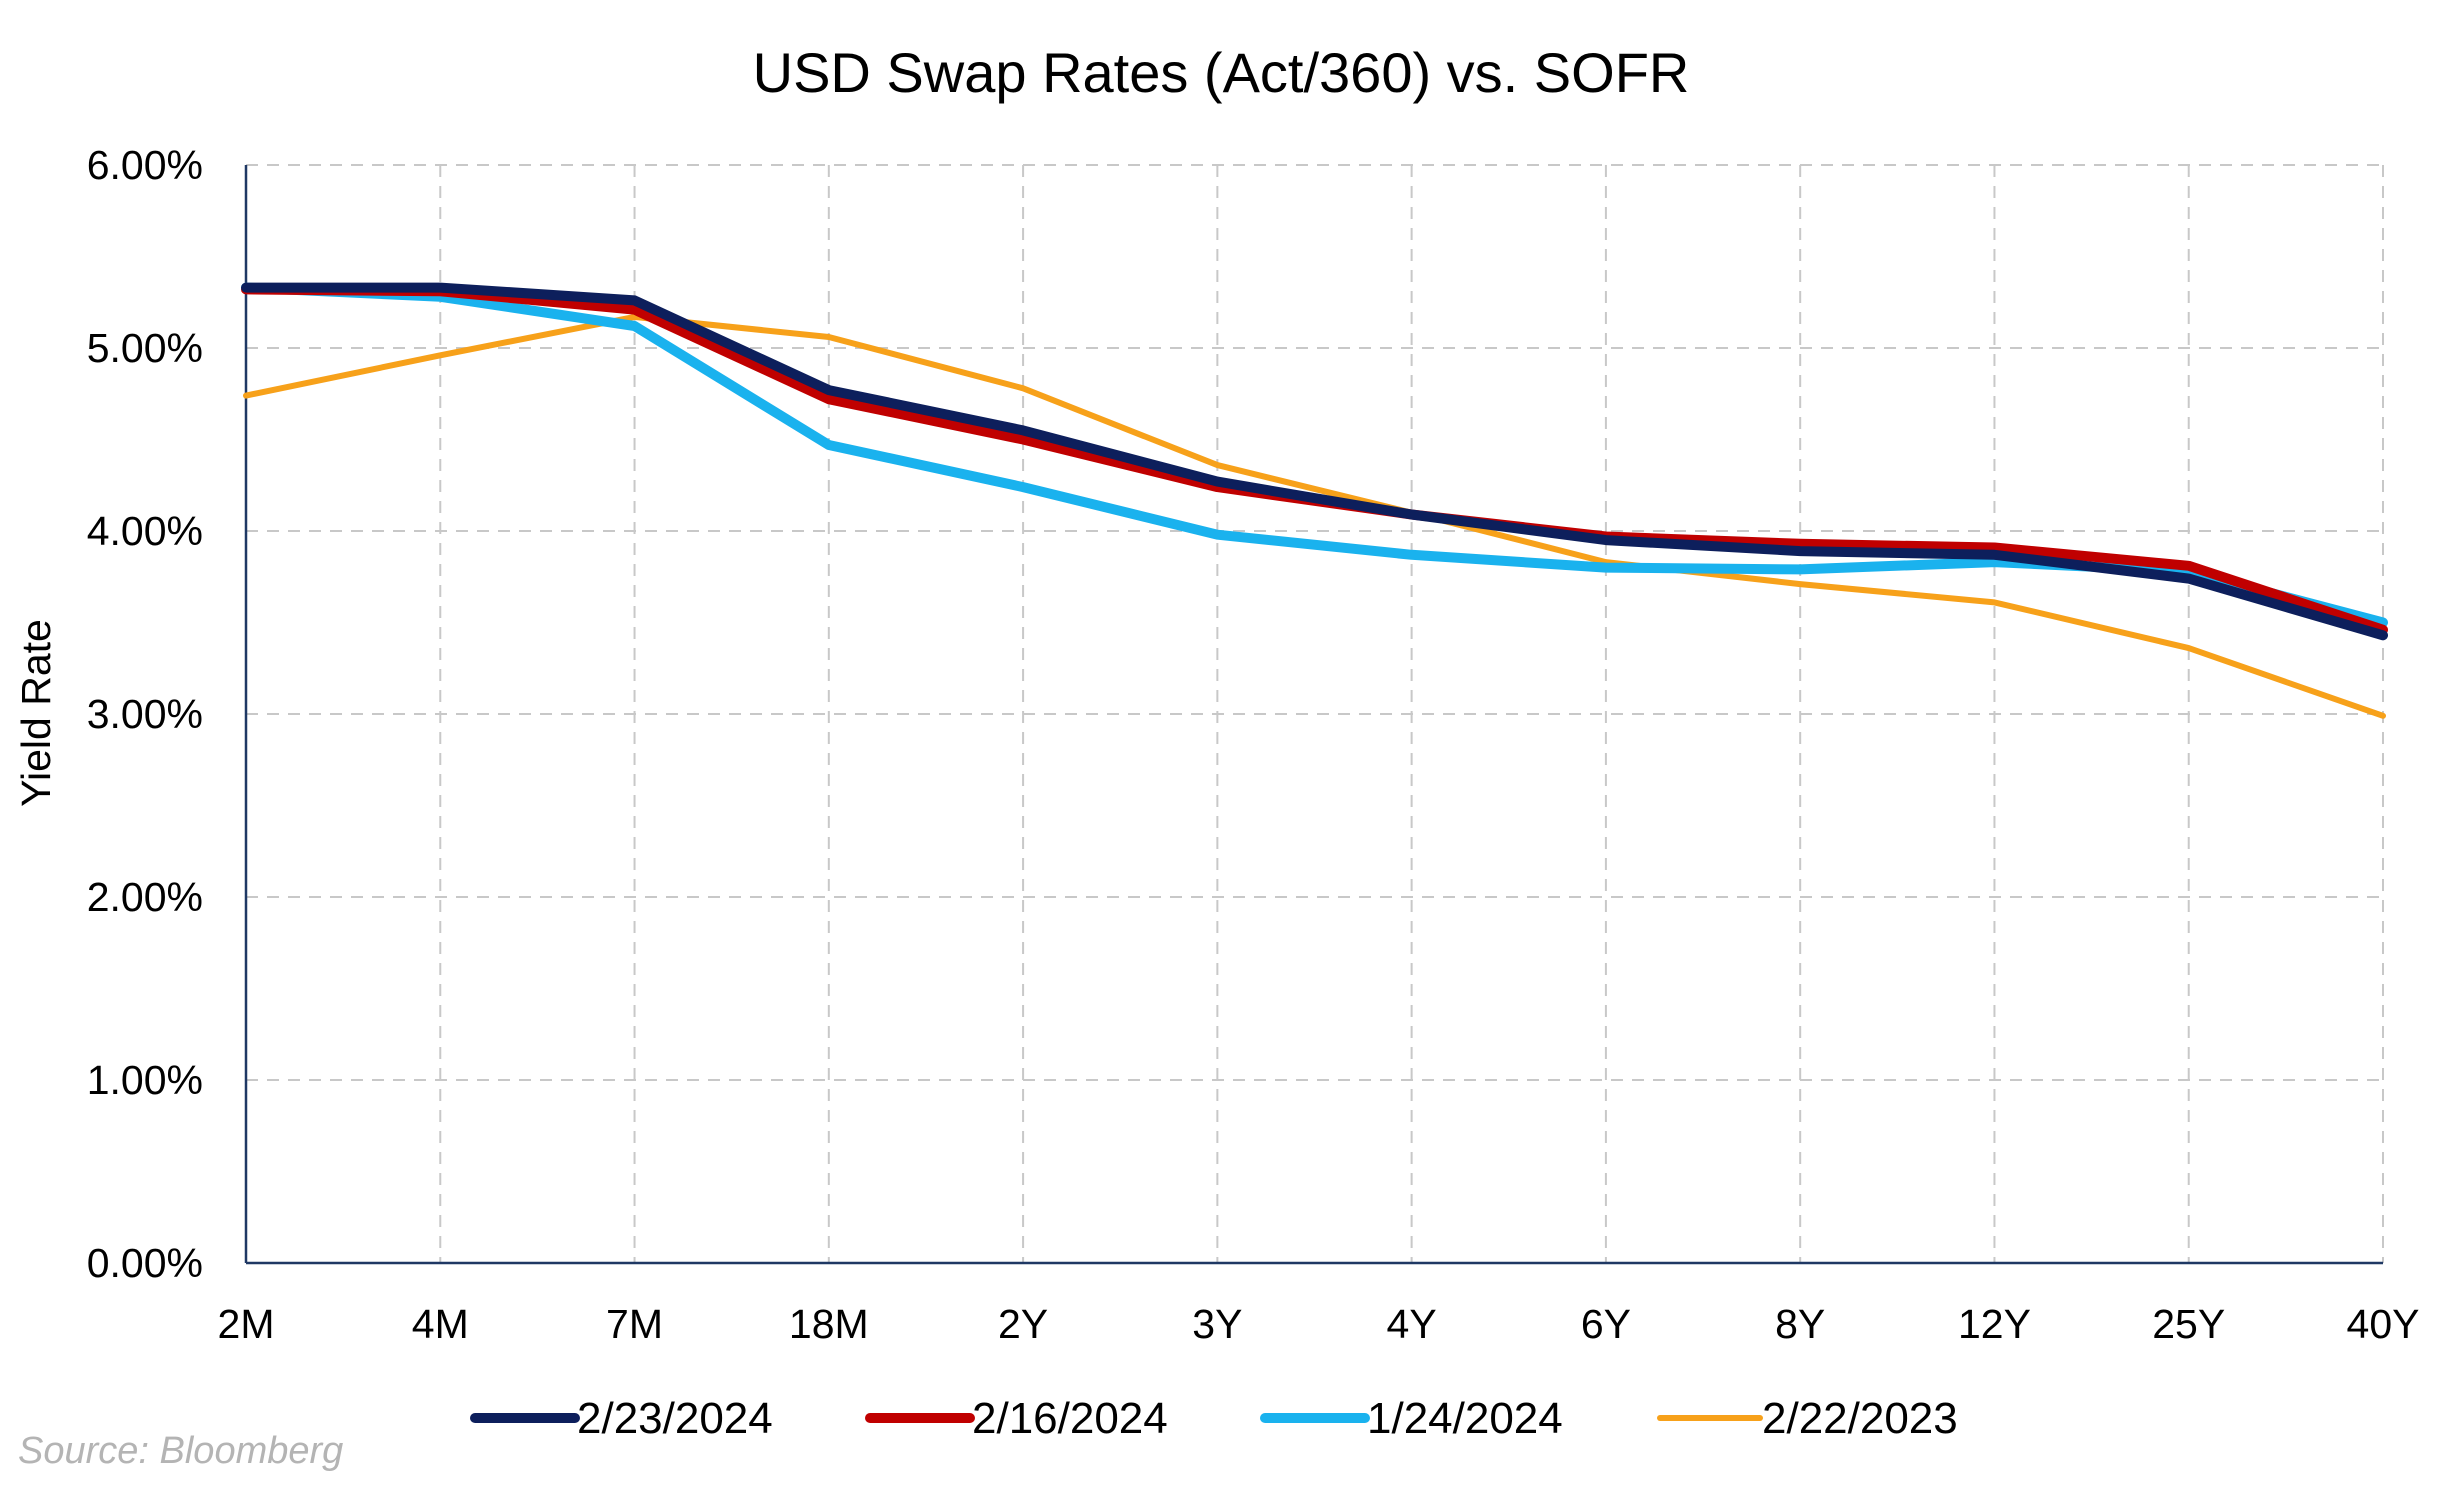 This screenshot has width=2442, height=1485. What do you see at coordinates (145, 1080) in the screenshot?
I see `y-tick-label: 1.00%` at bounding box center [145, 1080].